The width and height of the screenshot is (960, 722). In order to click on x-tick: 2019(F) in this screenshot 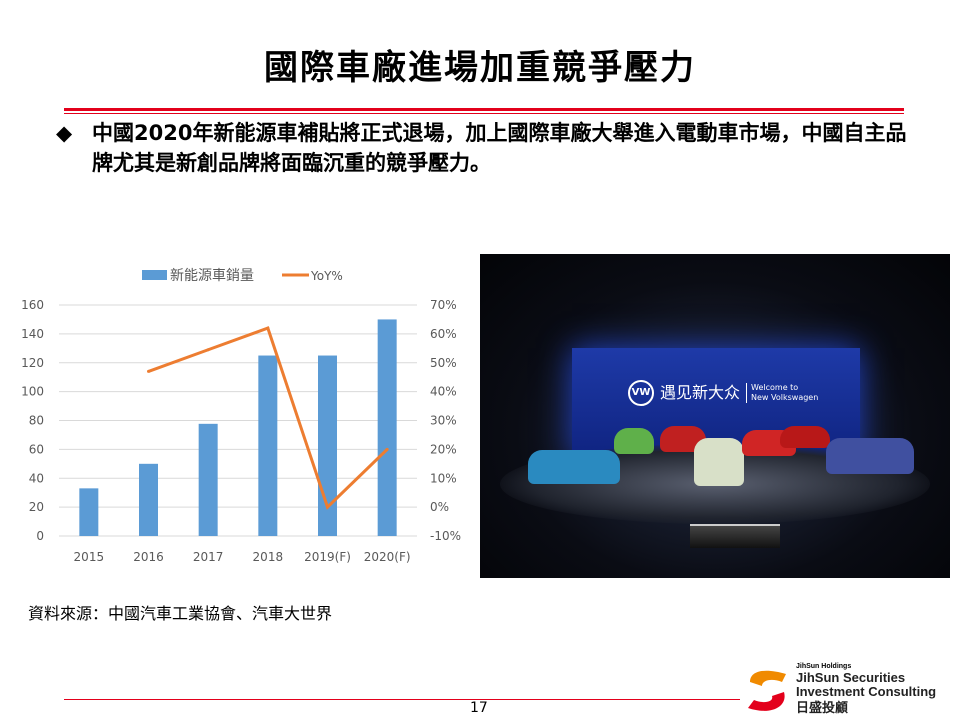, I will do `click(327, 557)`.